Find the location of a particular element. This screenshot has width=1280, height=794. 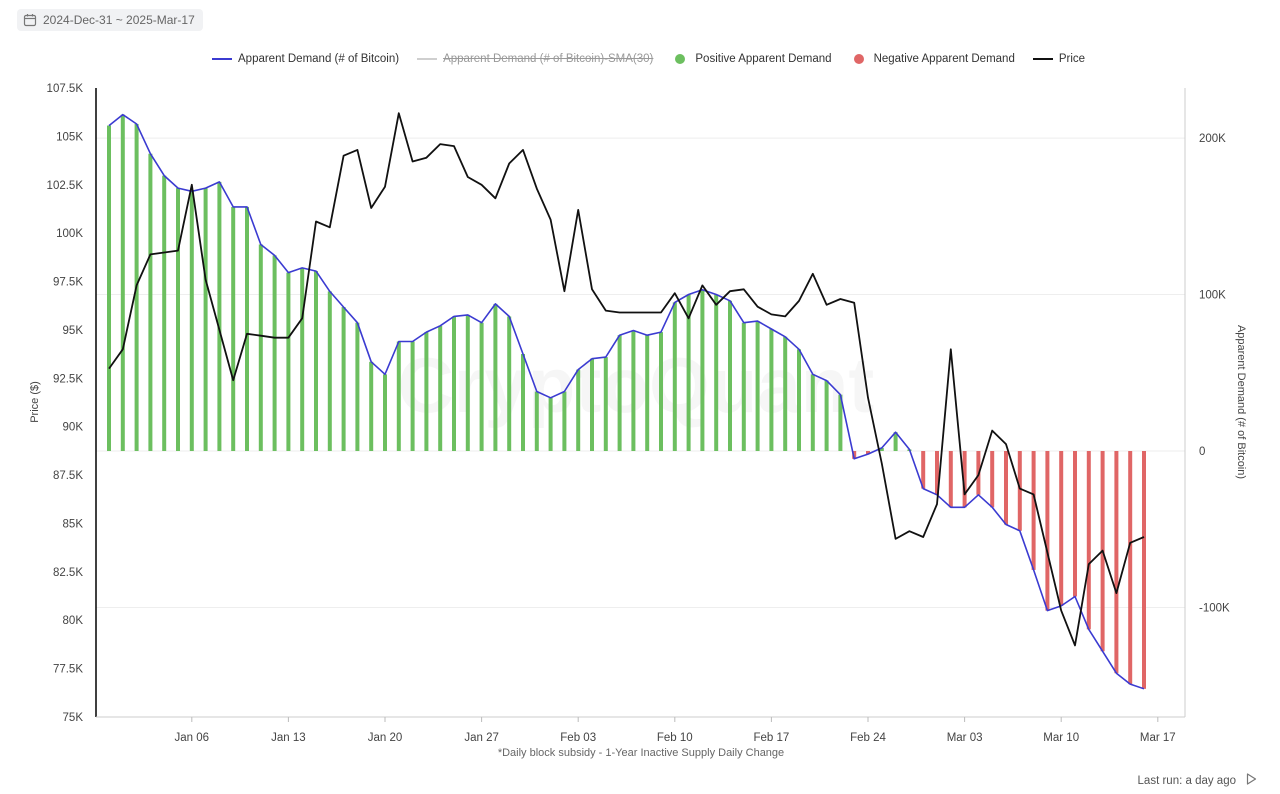

legend-item: Positive Apparent Demand is located at coordinates (751, 59).